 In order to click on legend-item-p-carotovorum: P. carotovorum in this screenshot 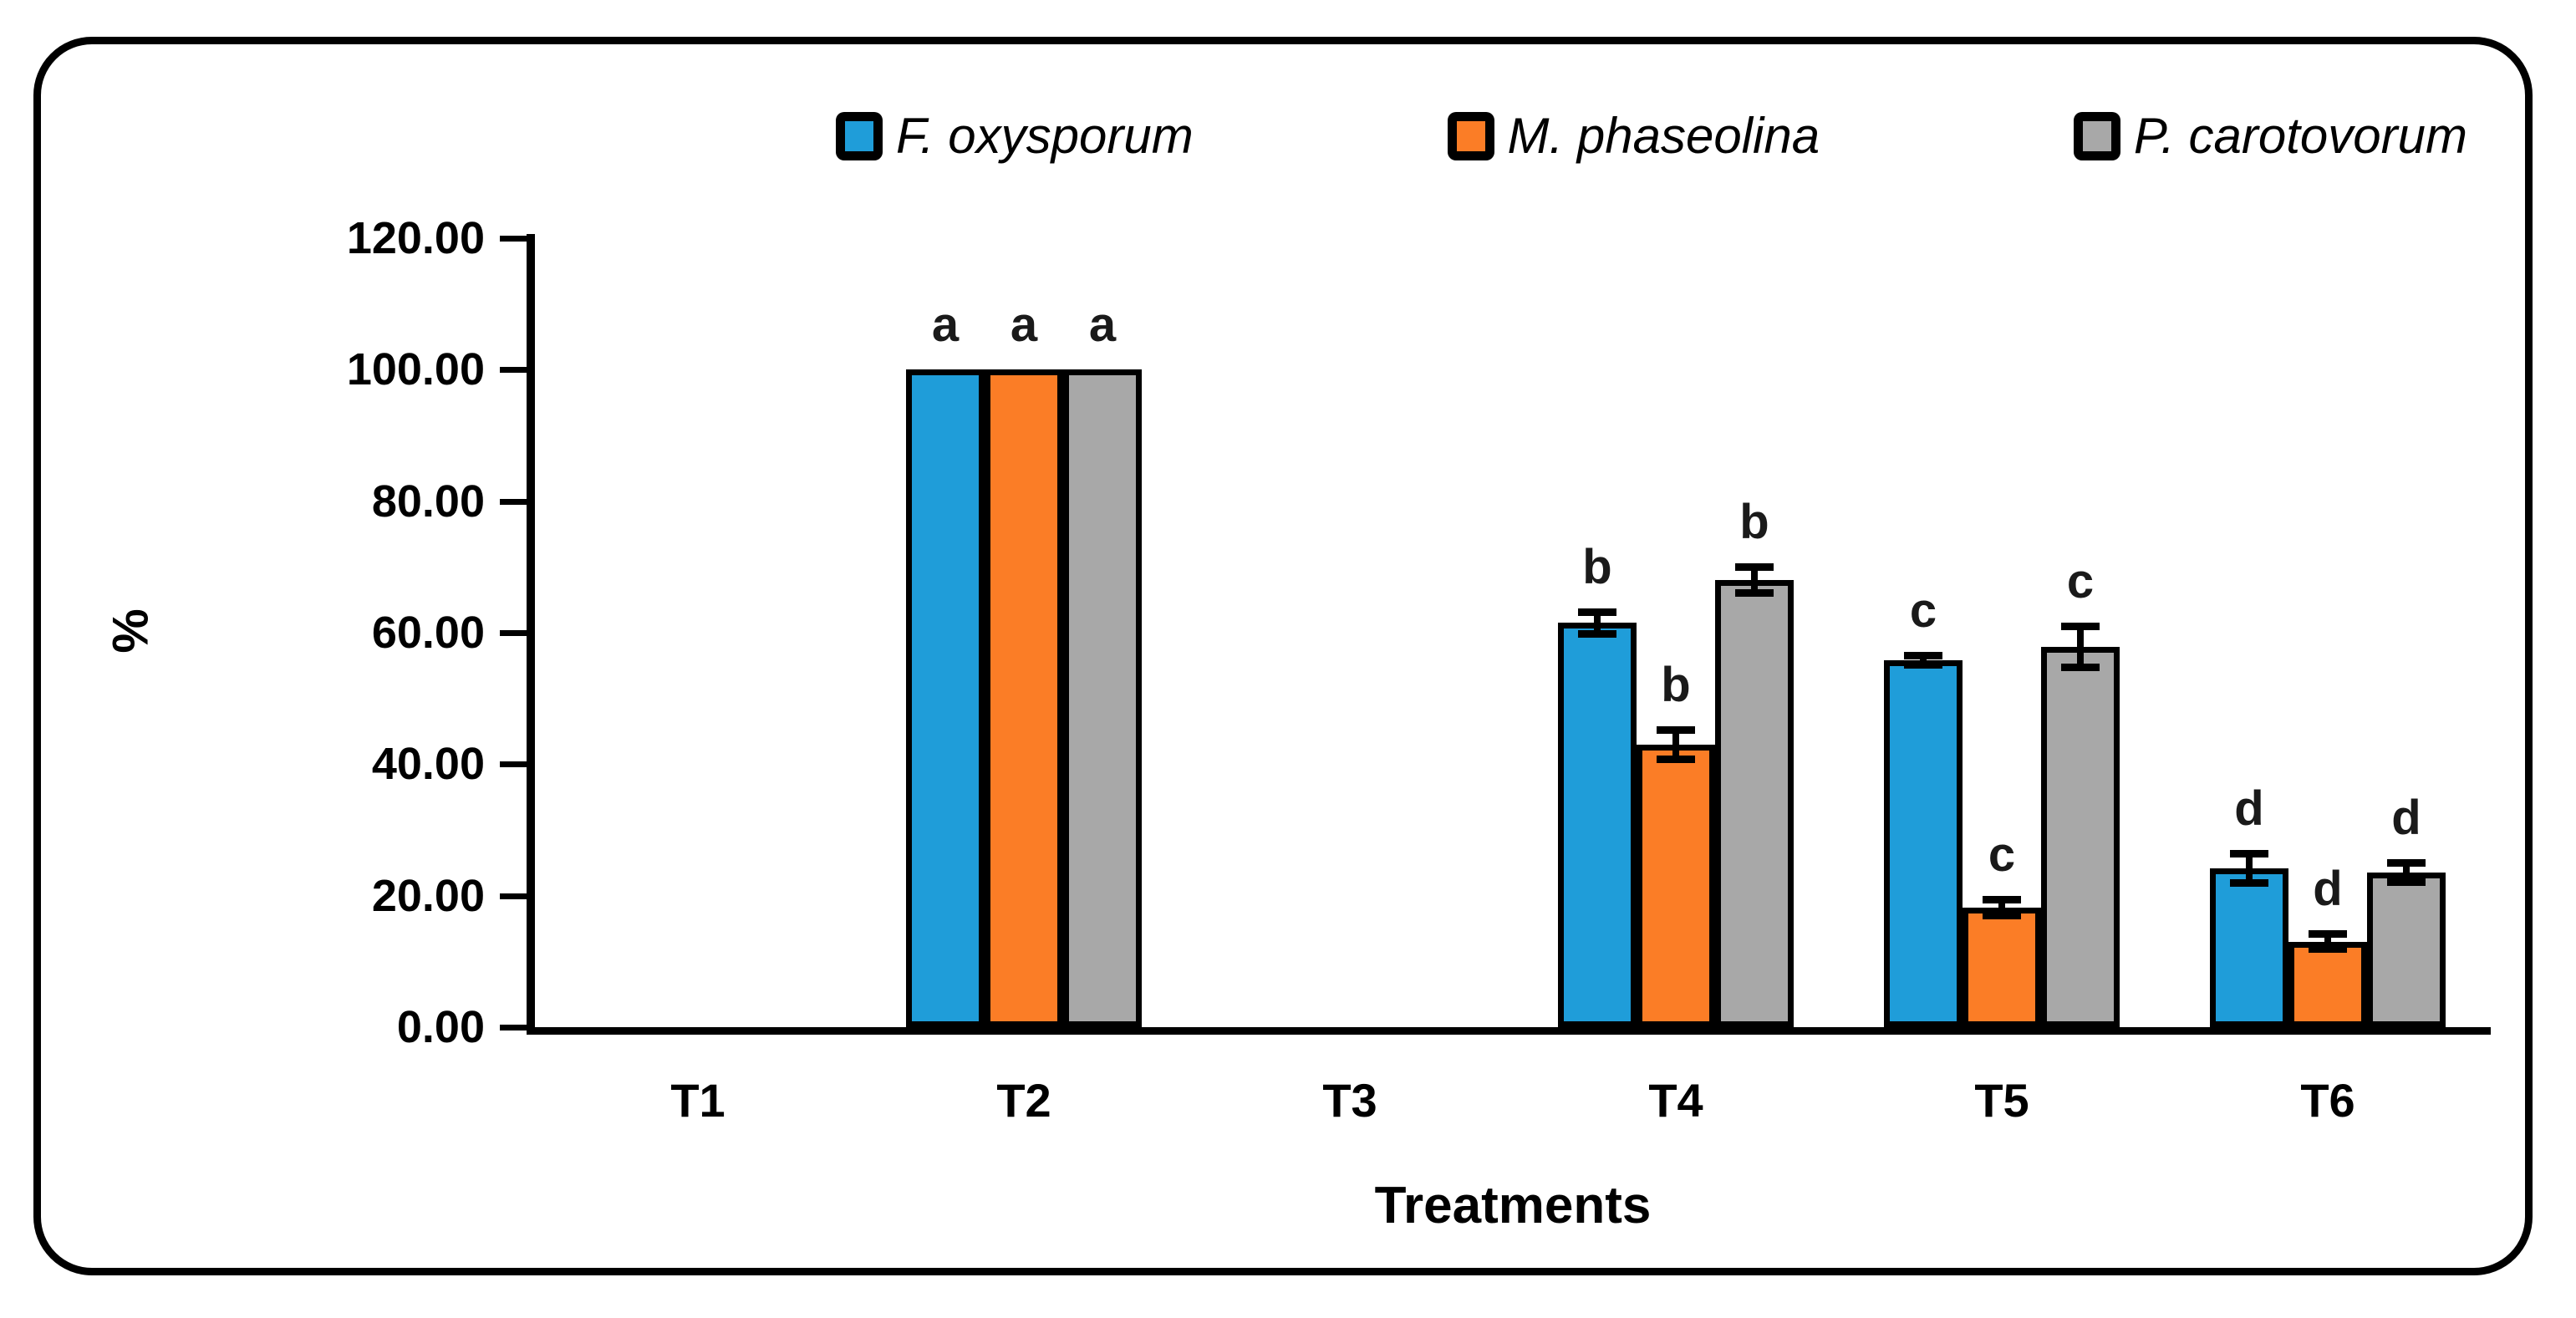, I will do `click(2270, 136)`.